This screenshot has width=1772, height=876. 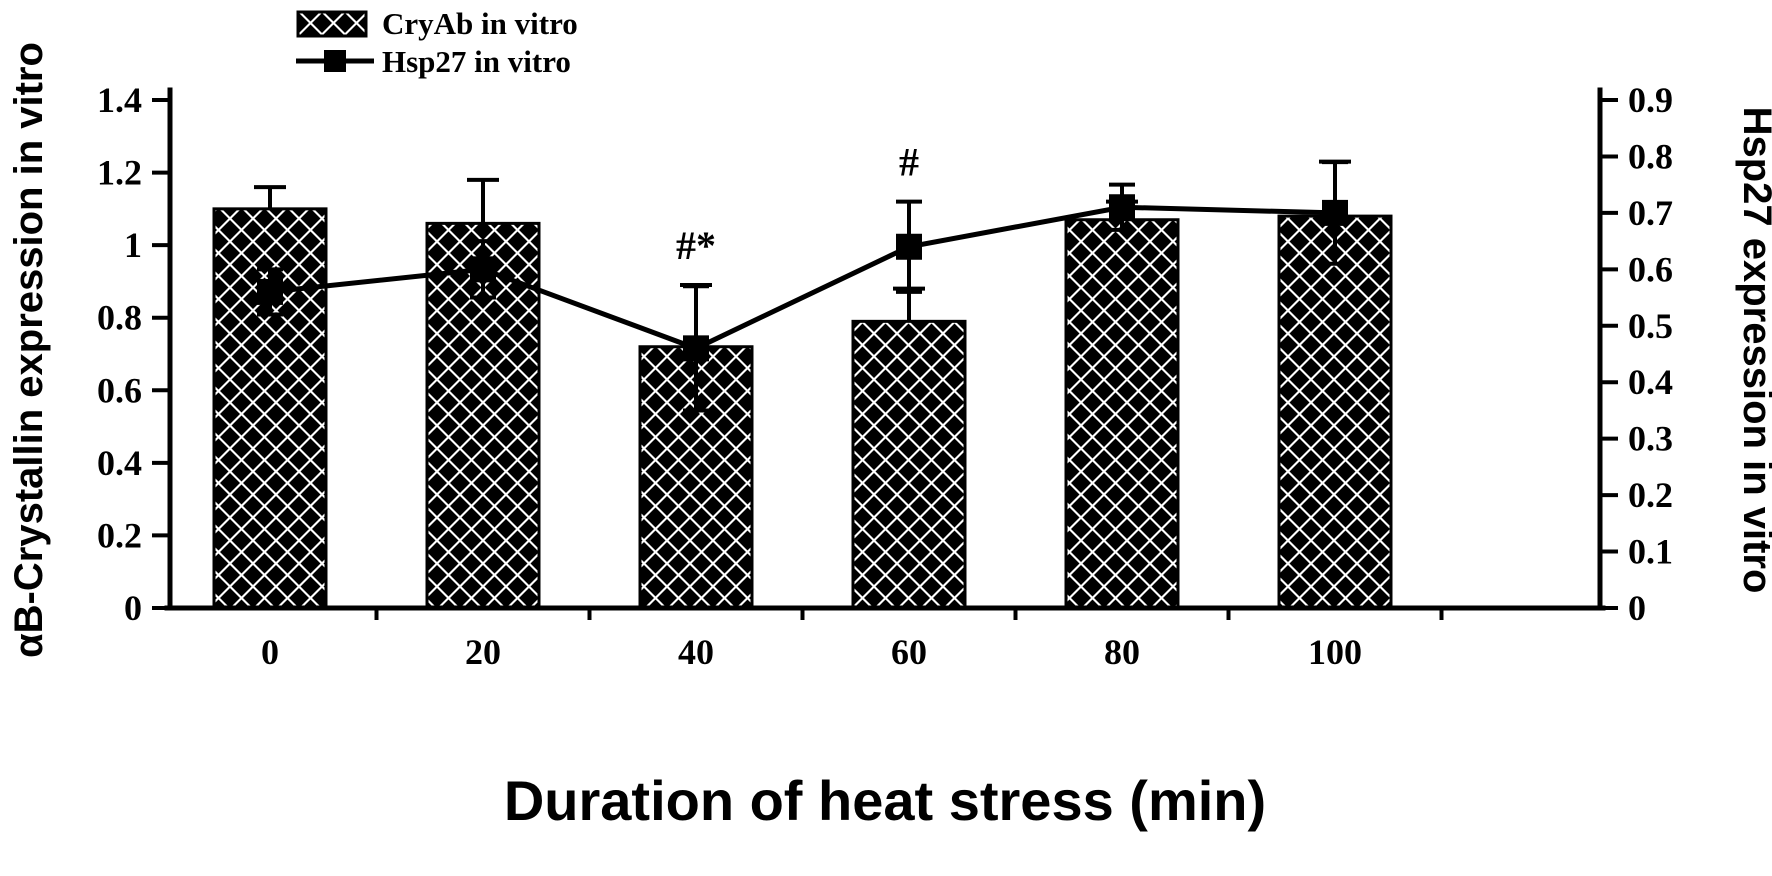 I want to click on x-tick-label: 20, so click(x=483, y=652).